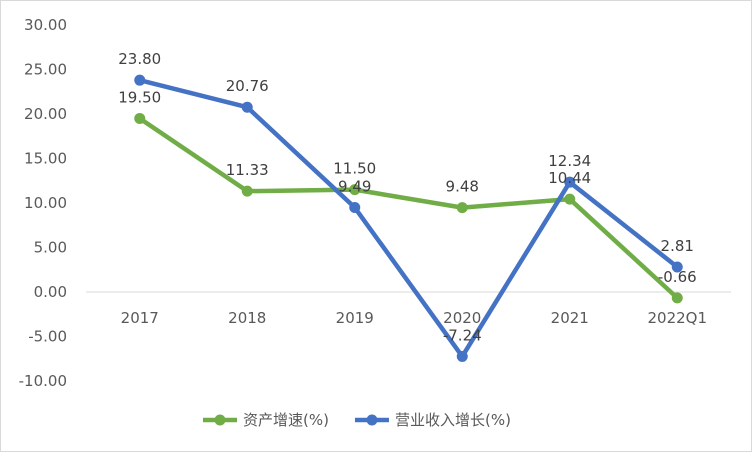 Image resolution: width=752 pixels, height=453 pixels. I want to click on x-tick-label: 2021, so click(570, 318).